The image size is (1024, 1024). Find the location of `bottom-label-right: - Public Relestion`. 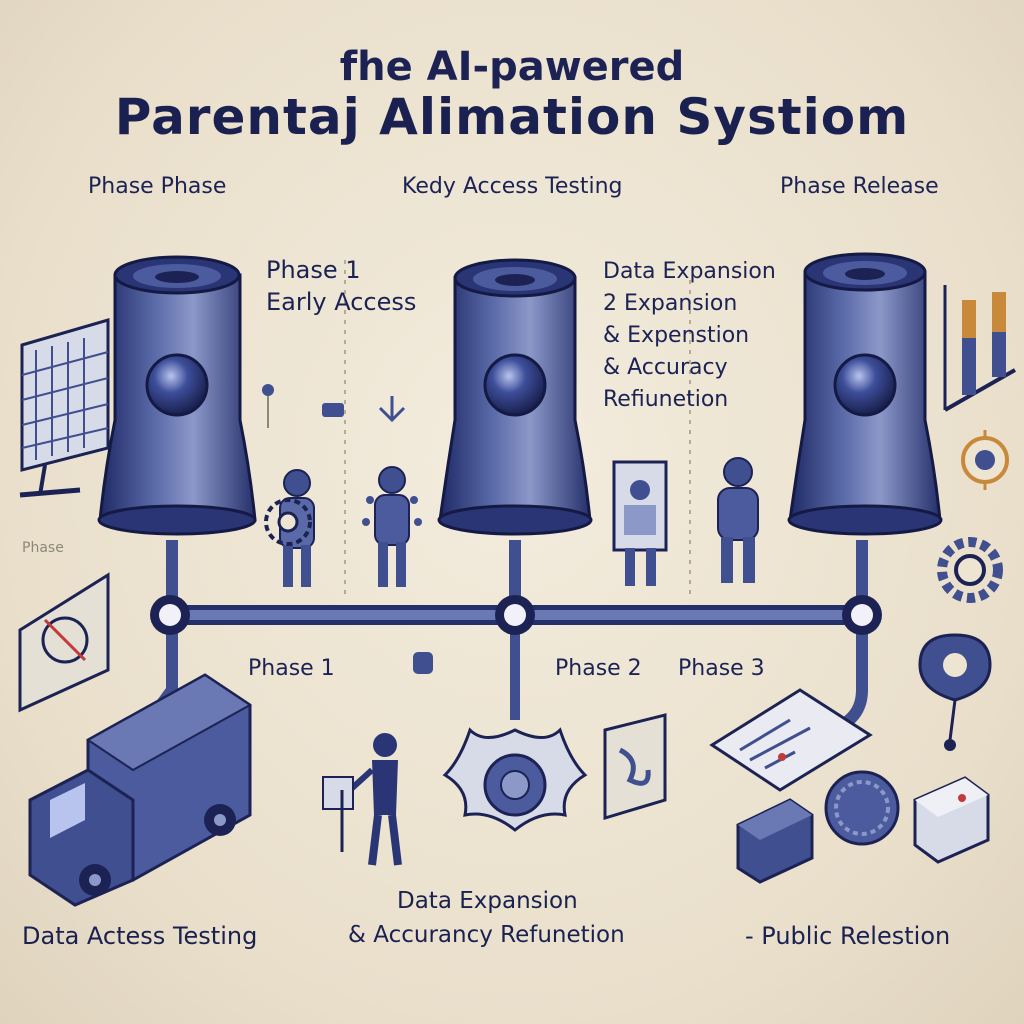

bottom-label-right: - Public Relestion is located at coordinates (848, 936).